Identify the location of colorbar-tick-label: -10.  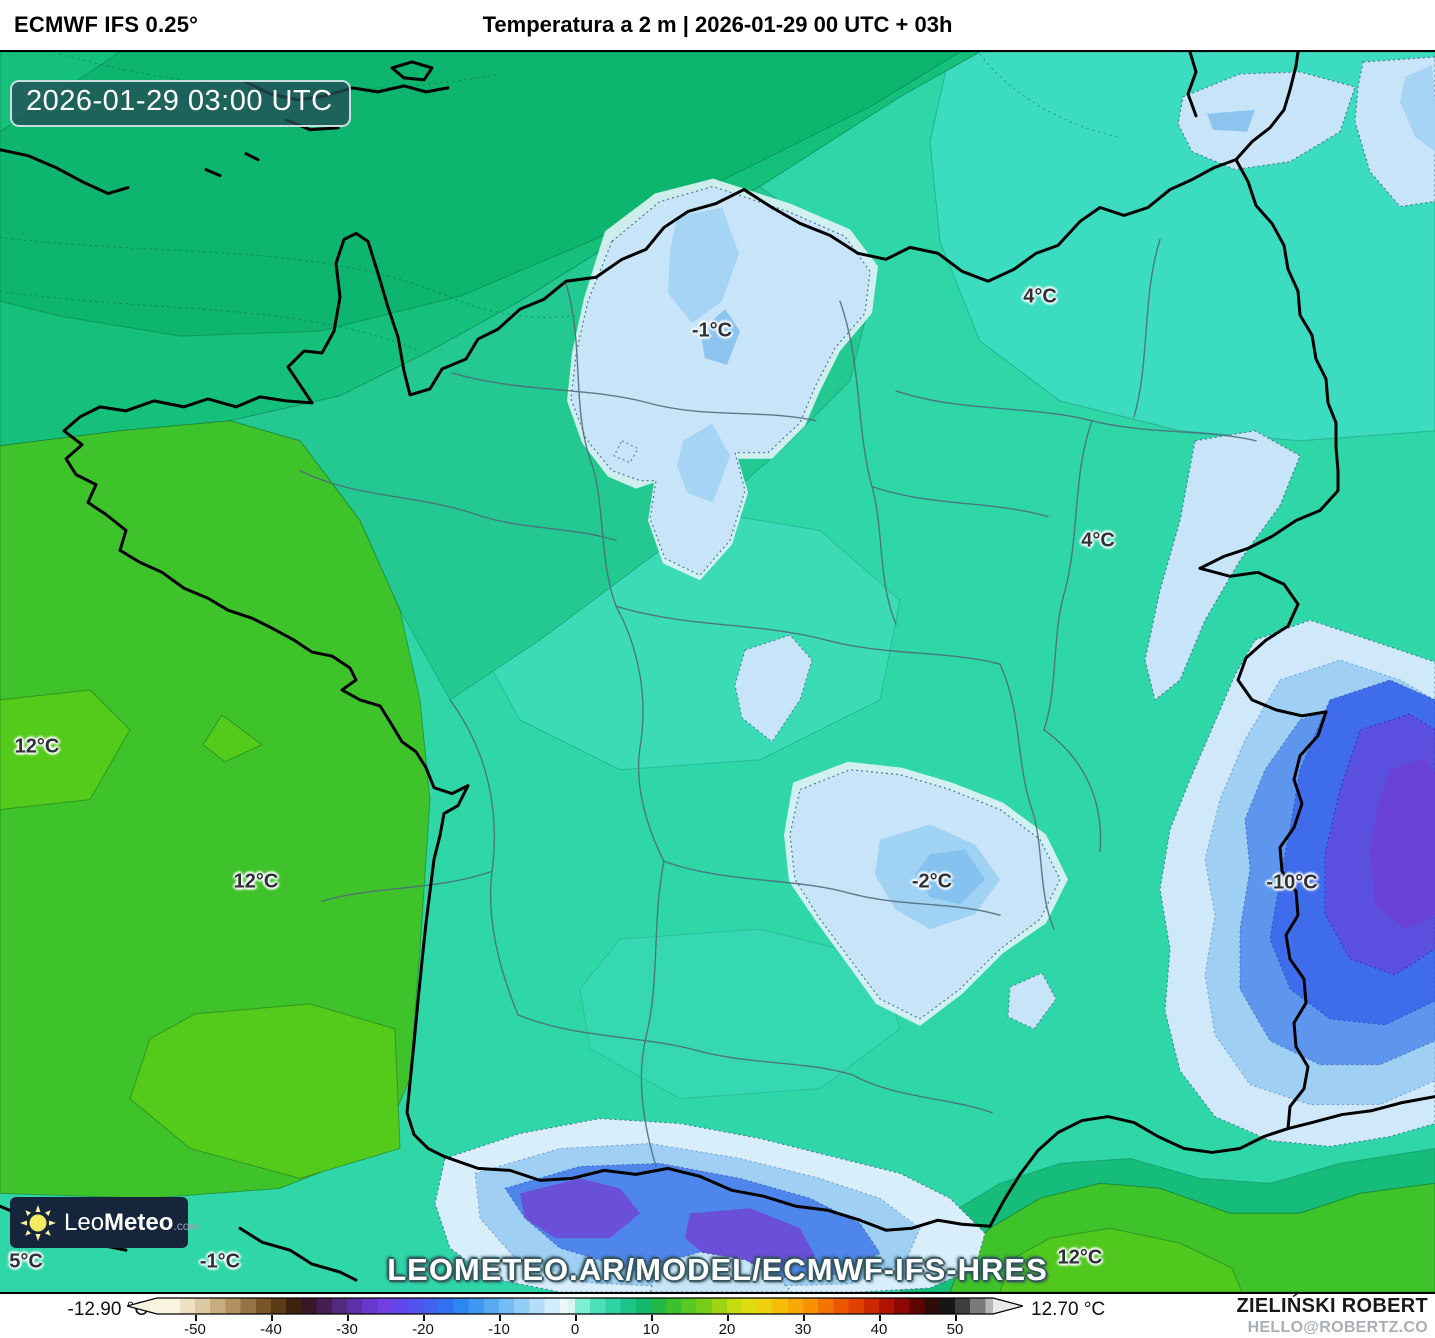
(499, 1329).